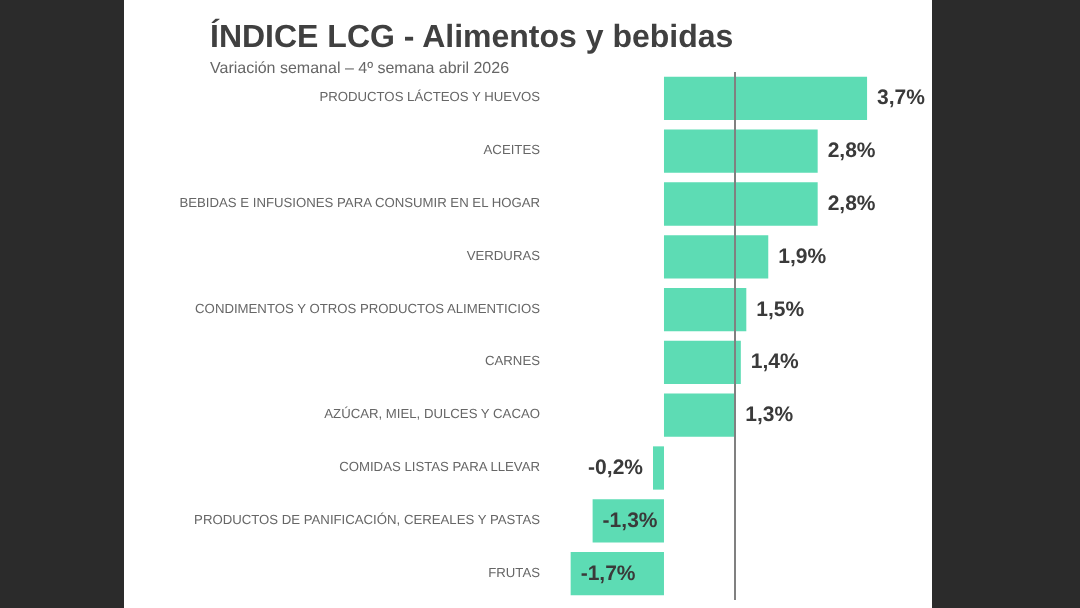 Image resolution: width=1080 pixels, height=608 pixels. Describe the element at coordinates (770, 415) in the screenshot. I see `data-label: 1,3%` at that location.